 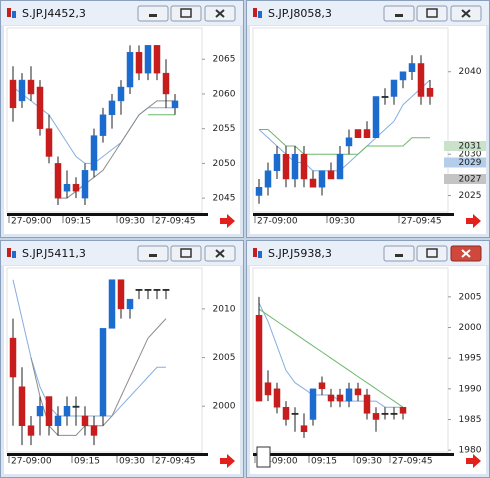 What do you see at coordinates (470, 163) in the screenshot?
I see `price-tag-label: 2029` at bounding box center [470, 163].